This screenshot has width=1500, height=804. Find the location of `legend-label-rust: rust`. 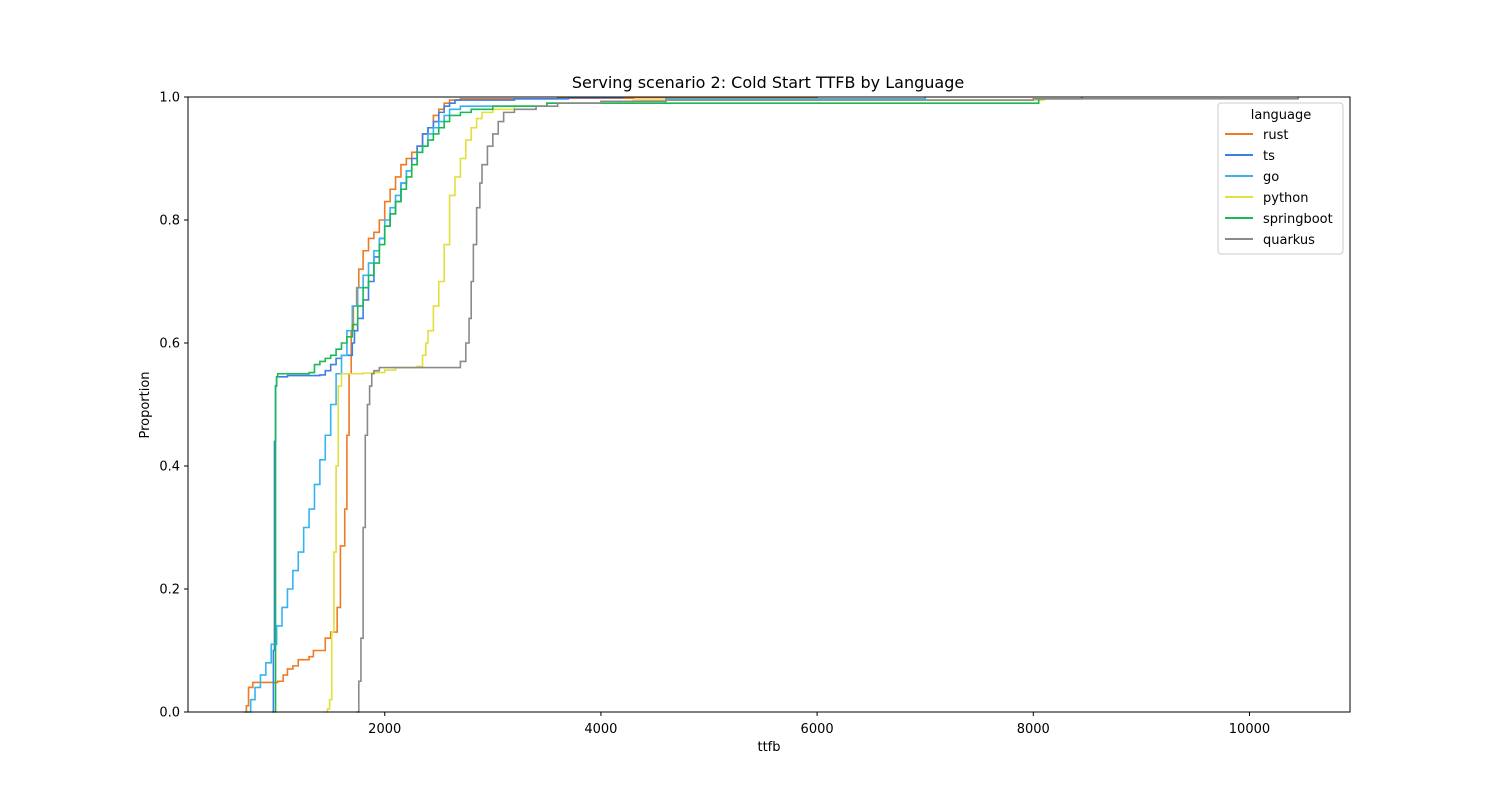

legend-label-rust: rust is located at coordinates (1275, 135).